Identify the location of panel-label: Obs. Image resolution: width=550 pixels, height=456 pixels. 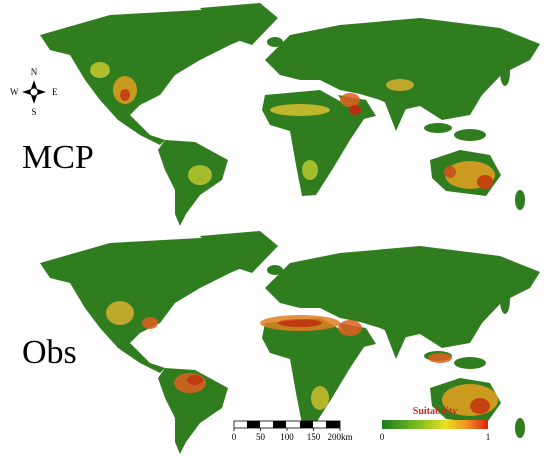
(49, 352).